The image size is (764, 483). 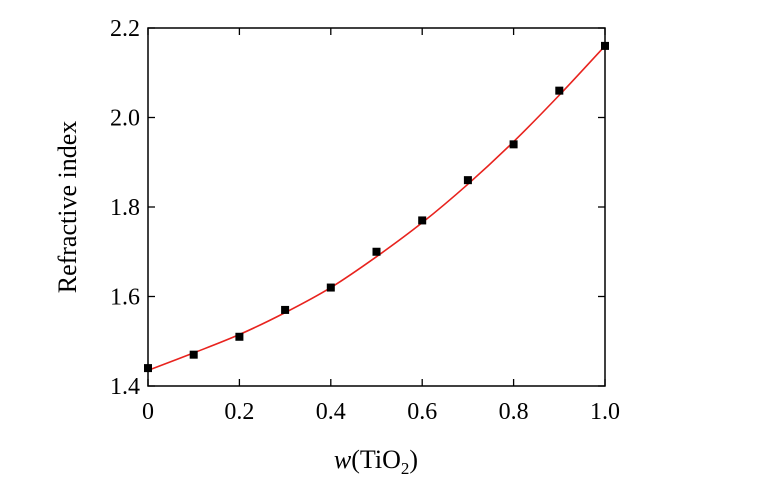 I want to click on x-tick-label: 1.0, so click(x=605, y=412).